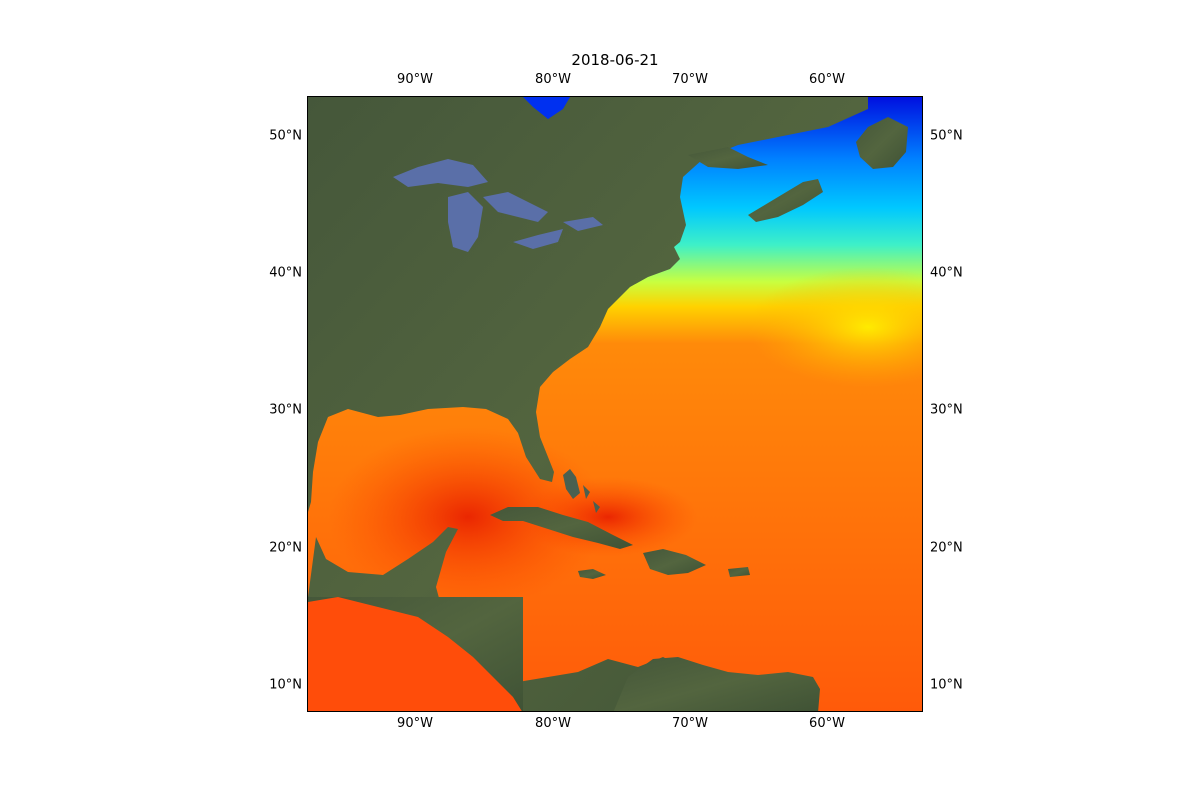  Describe the element at coordinates (674, 562) in the screenshot. I see `hispaniola-island` at that location.